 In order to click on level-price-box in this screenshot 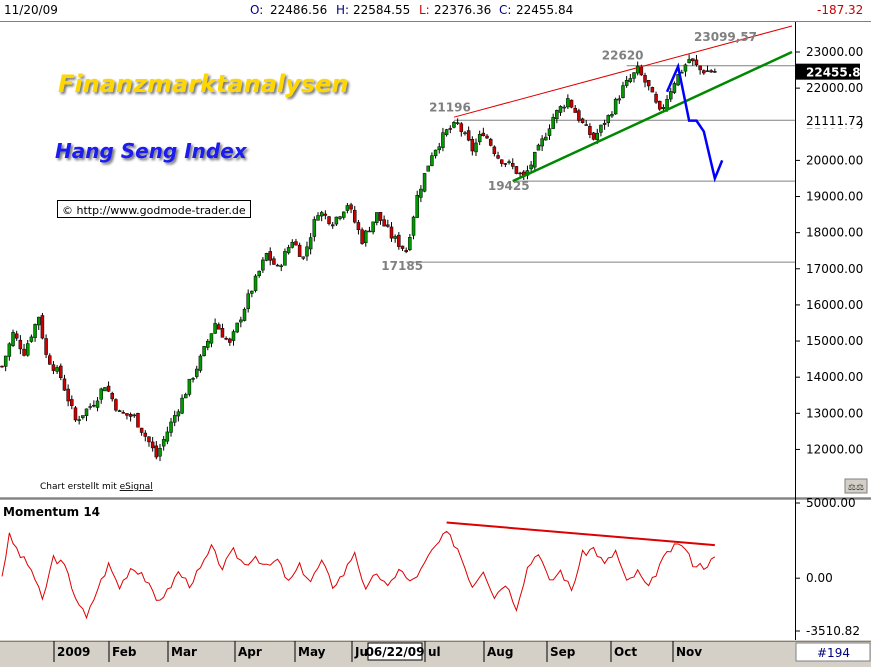, I will do `click(828, 120)`.